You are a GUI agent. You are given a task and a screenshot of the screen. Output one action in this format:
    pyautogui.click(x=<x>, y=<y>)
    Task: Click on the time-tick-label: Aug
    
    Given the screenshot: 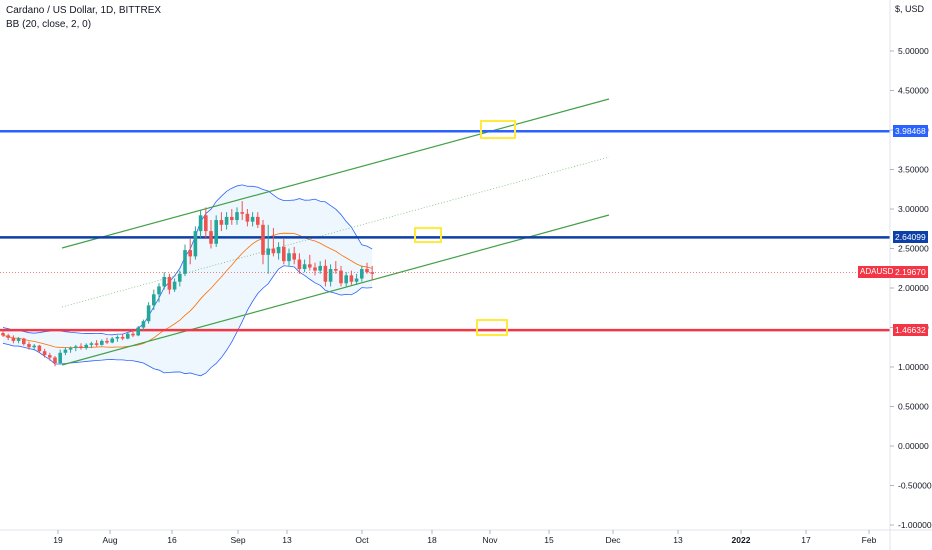 What is the action you would take?
    pyautogui.click(x=109, y=540)
    